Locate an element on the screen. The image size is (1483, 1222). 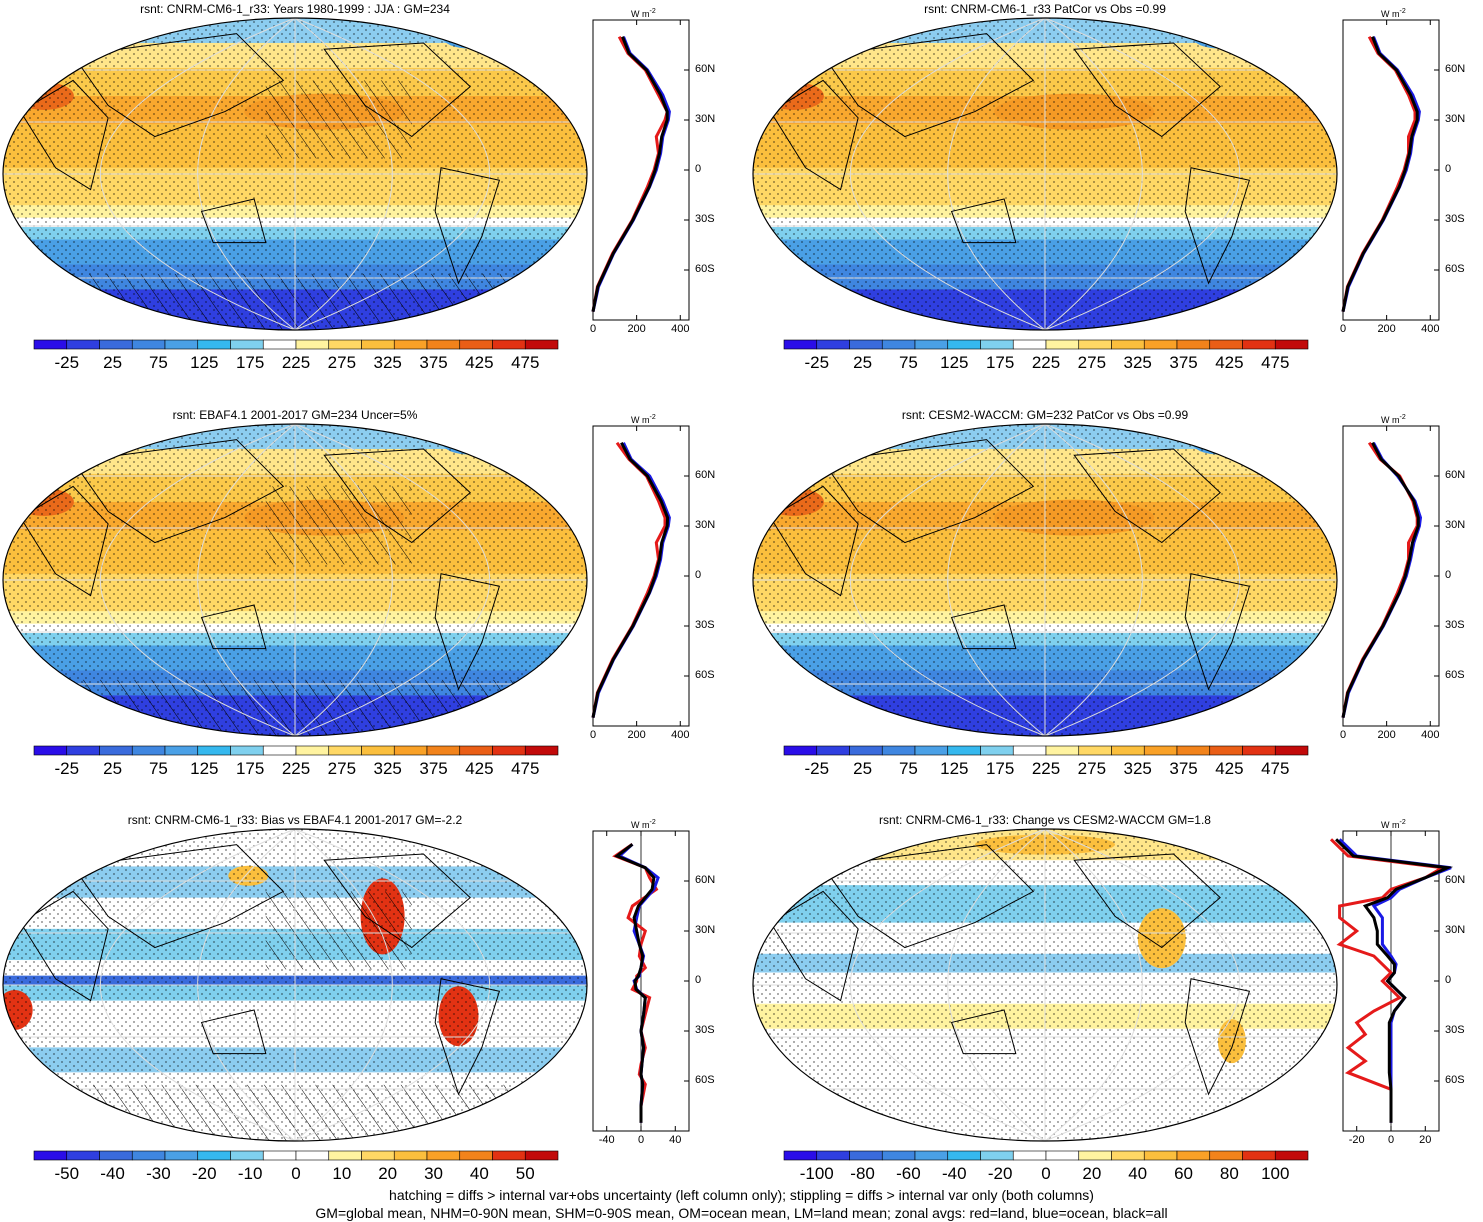
colorbar-label: 10 is located at coordinates (342, 1173).